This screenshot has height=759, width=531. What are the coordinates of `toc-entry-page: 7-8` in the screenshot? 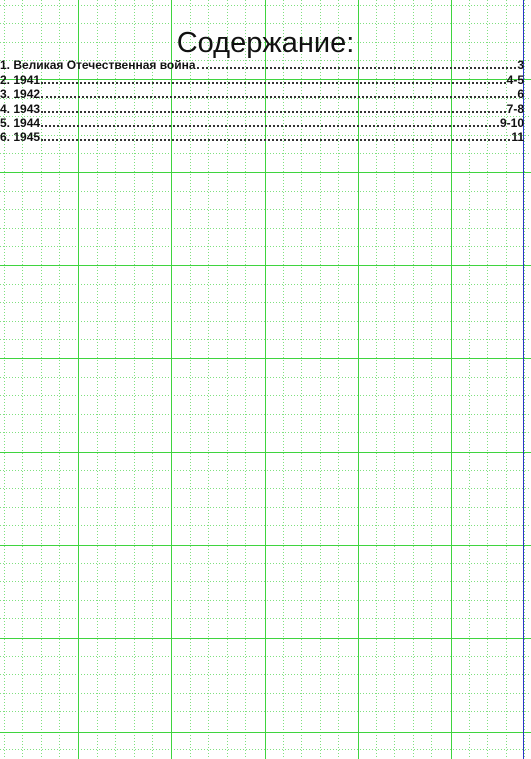 It's located at (515, 108).